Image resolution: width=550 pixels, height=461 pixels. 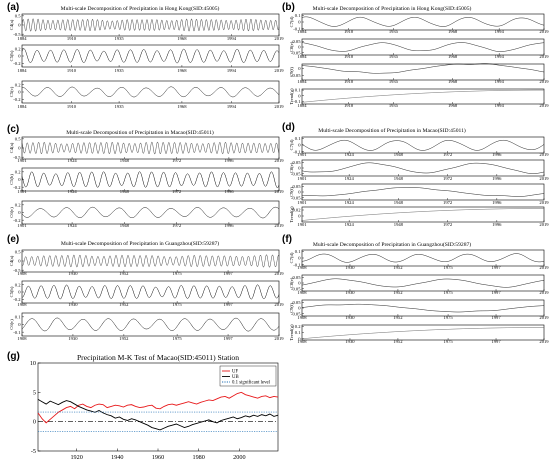 What do you see at coordinates (13, 7) in the screenshot?
I see `panel-label: (a)` at bounding box center [13, 7].